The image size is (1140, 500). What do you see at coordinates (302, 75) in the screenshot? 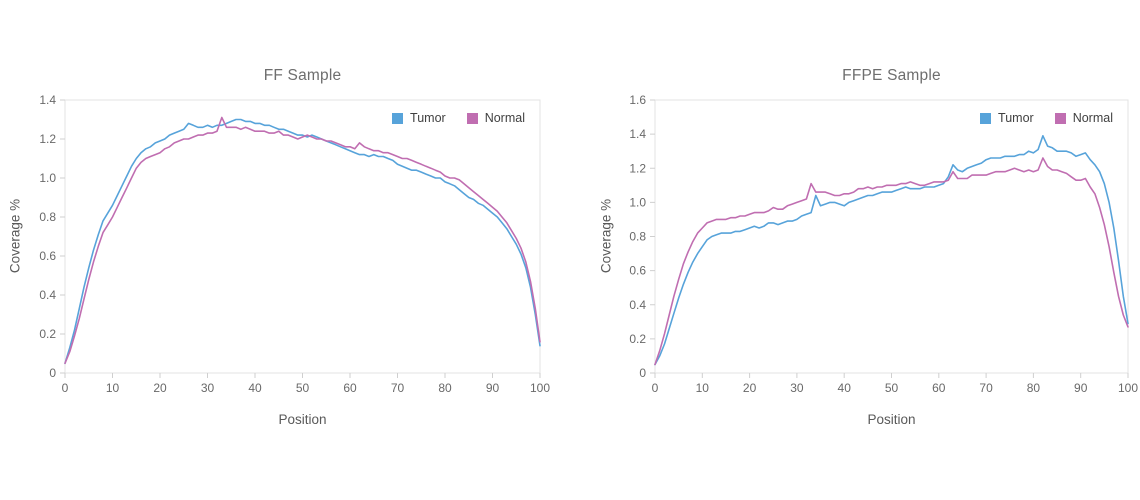
I see `chart-title: FF Sample` at bounding box center [302, 75].